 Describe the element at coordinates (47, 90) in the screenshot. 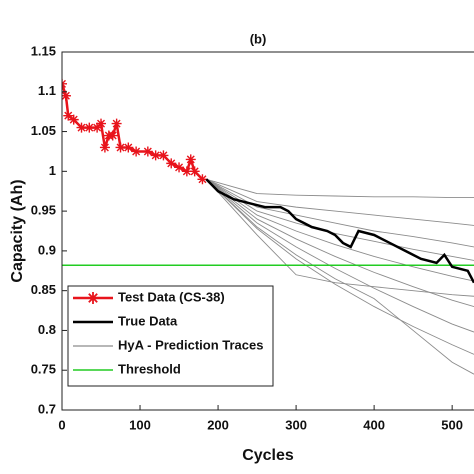

I see `y-tick-label: 1.1` at that location.